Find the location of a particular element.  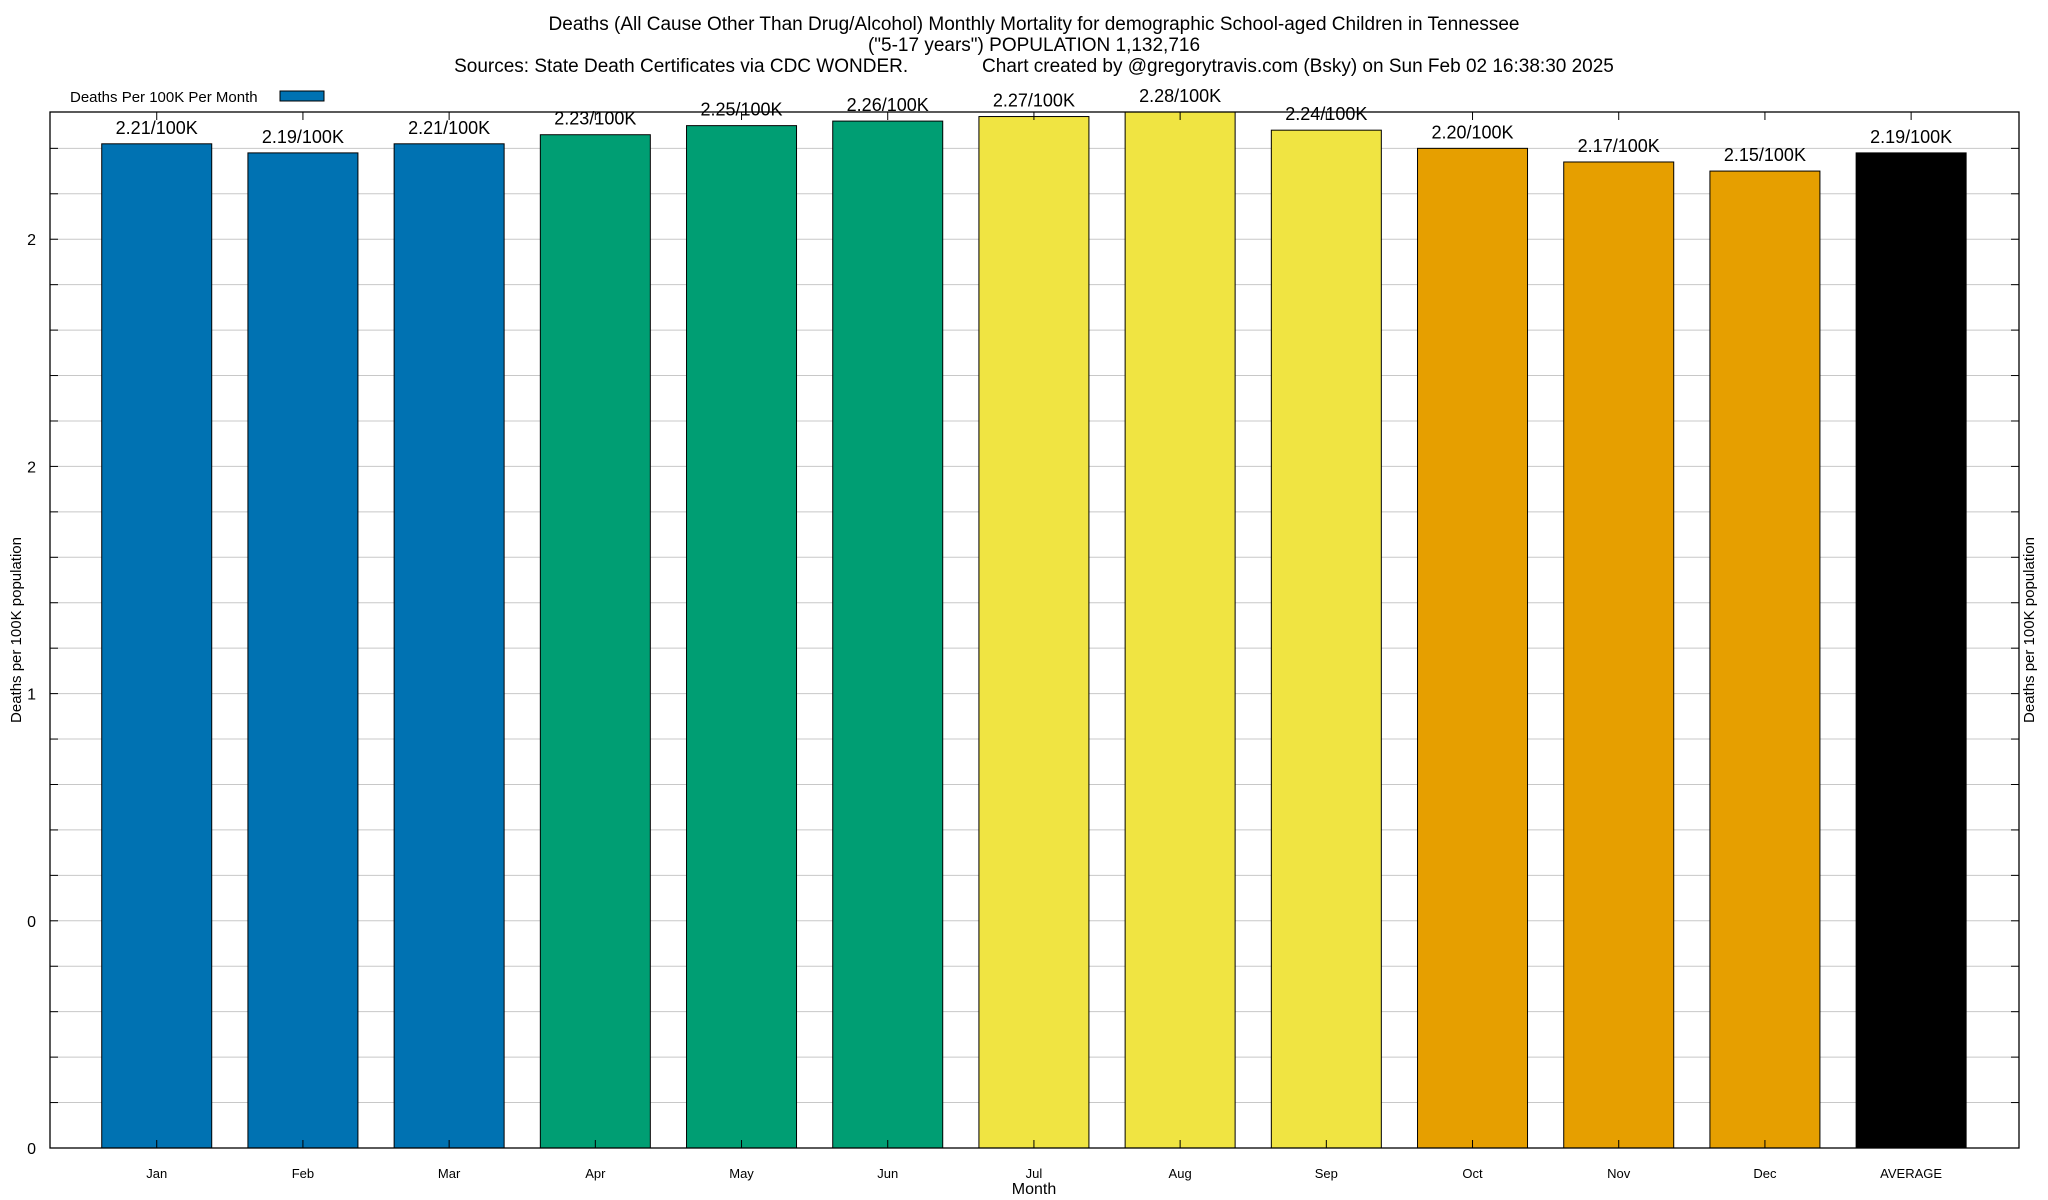

y-tick-label: 1 is located at coordinates (31, 695).